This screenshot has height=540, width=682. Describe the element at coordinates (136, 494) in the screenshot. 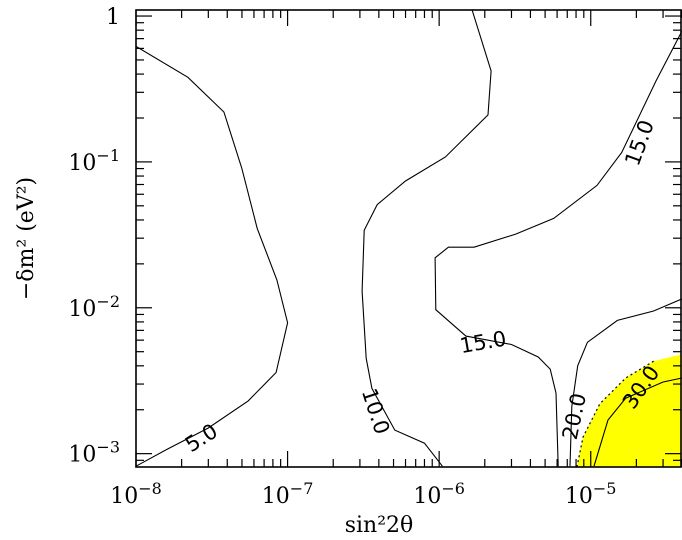

I see `x-tick-label: 10⁻⁸` at that location.